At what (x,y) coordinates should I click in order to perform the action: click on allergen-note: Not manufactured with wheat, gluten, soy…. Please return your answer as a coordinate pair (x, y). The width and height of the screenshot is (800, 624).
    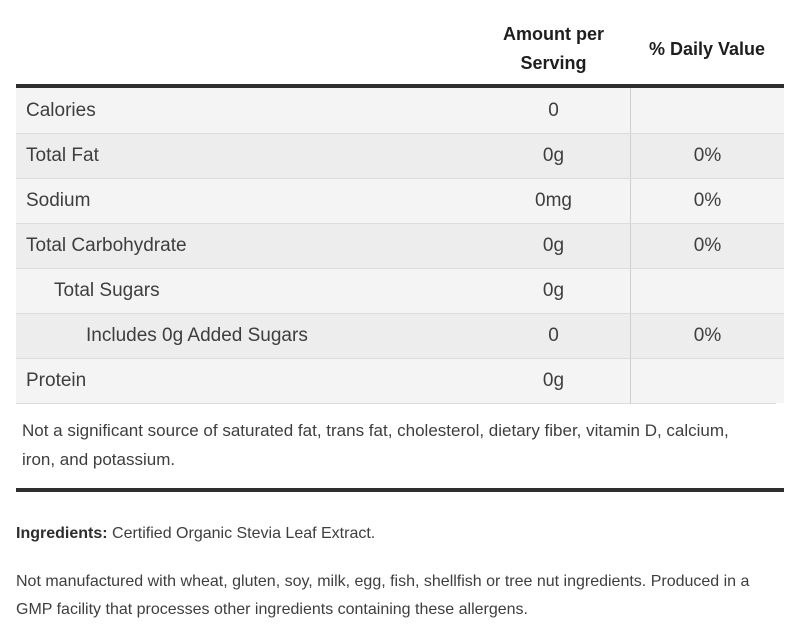
    Looking at the image, I should click on (383, 595).